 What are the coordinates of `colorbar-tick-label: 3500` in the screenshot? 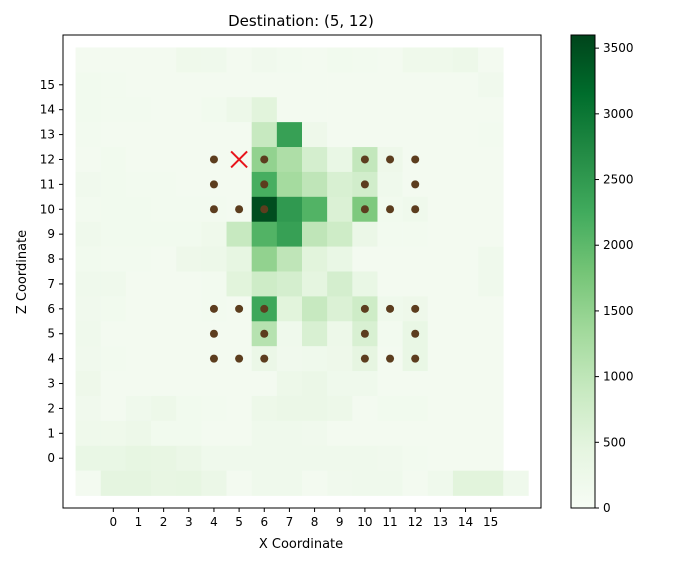 It's located at (618, 48).